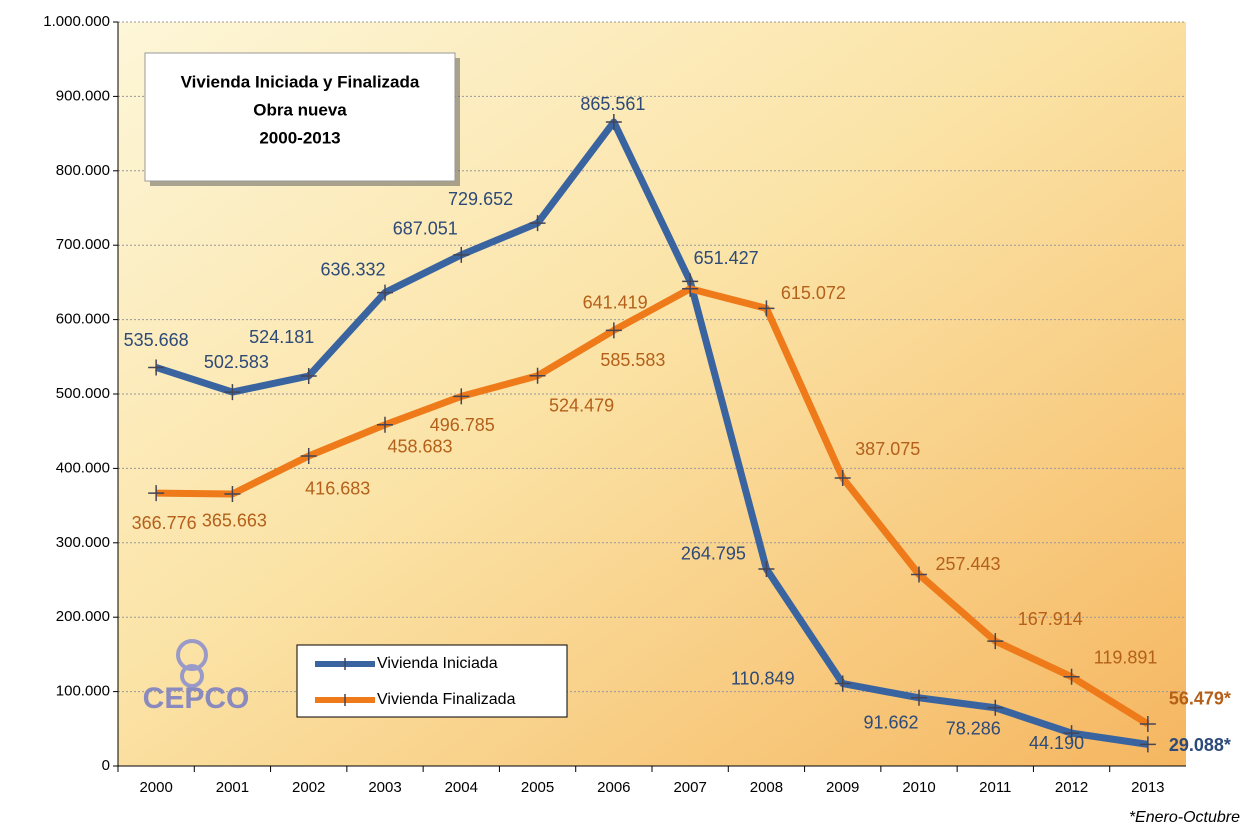  What do you see at coordinates (813, 293) in the screenshot?
I see `value-label: 615.072` at bounding box center [813, 293].